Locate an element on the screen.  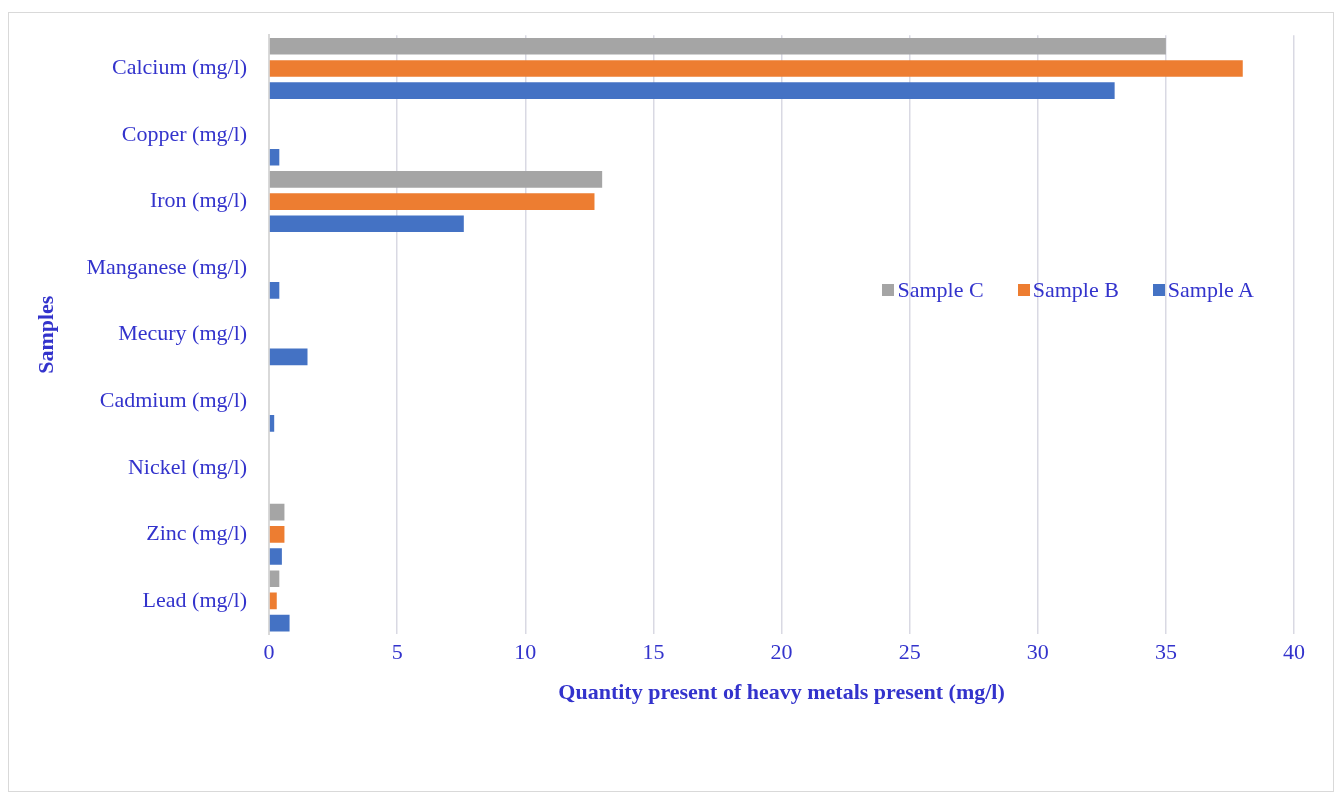
y-tick-label: Calcium (mg/l) is located at coordinates (180, 67).